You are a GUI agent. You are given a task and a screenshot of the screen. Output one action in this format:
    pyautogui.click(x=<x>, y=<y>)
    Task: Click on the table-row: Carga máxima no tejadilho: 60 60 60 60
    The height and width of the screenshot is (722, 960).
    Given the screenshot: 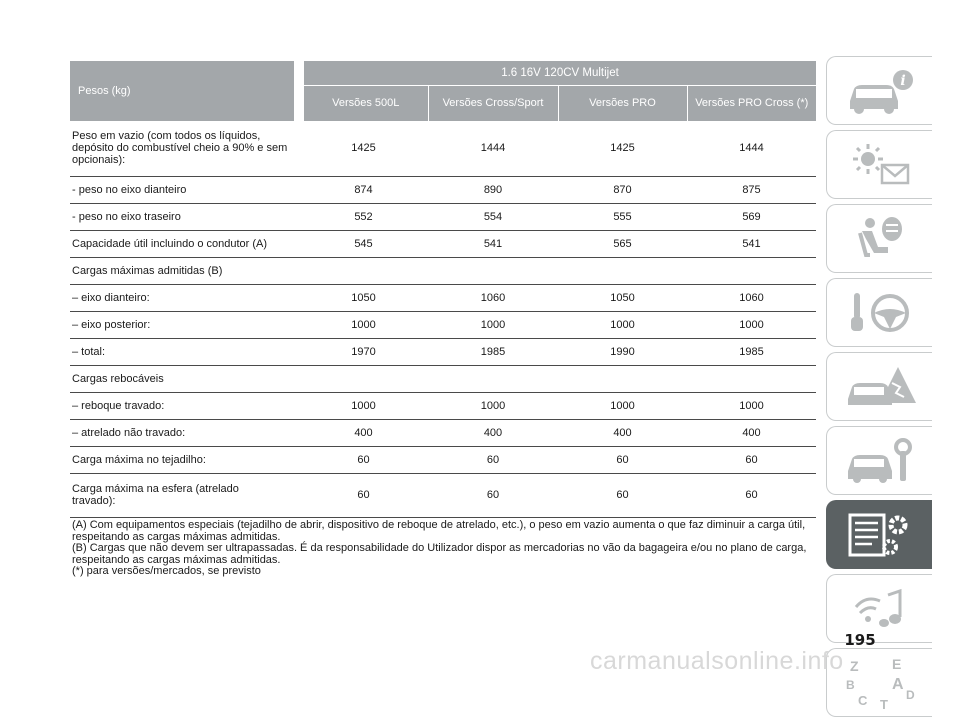 What is the action you would take?
    pyautogui.click(x=443, y=460)
    